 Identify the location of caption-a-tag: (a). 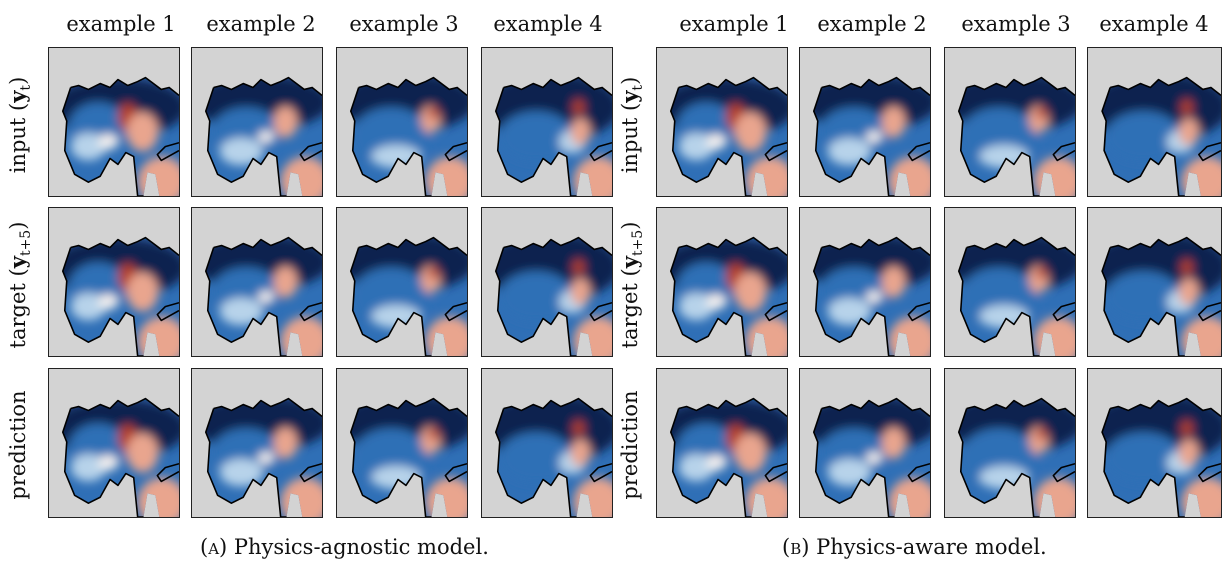
(214, 547).